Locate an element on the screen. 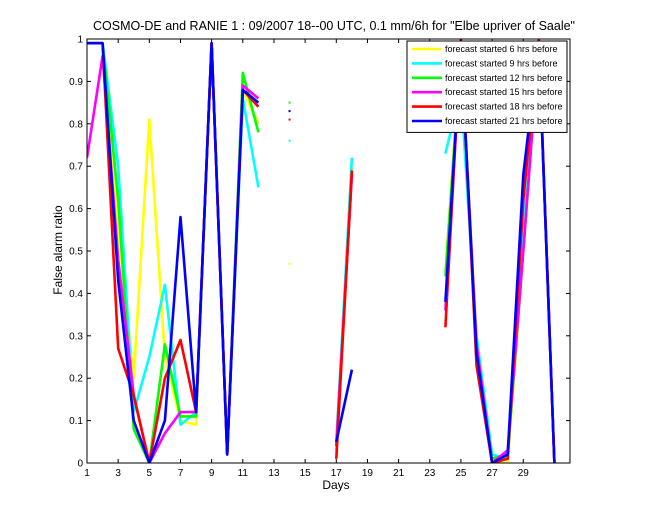 Image resolution: width=660 pixels, height=520 pixels. x-tick-label: 15 is located at coordinates (306, 473).